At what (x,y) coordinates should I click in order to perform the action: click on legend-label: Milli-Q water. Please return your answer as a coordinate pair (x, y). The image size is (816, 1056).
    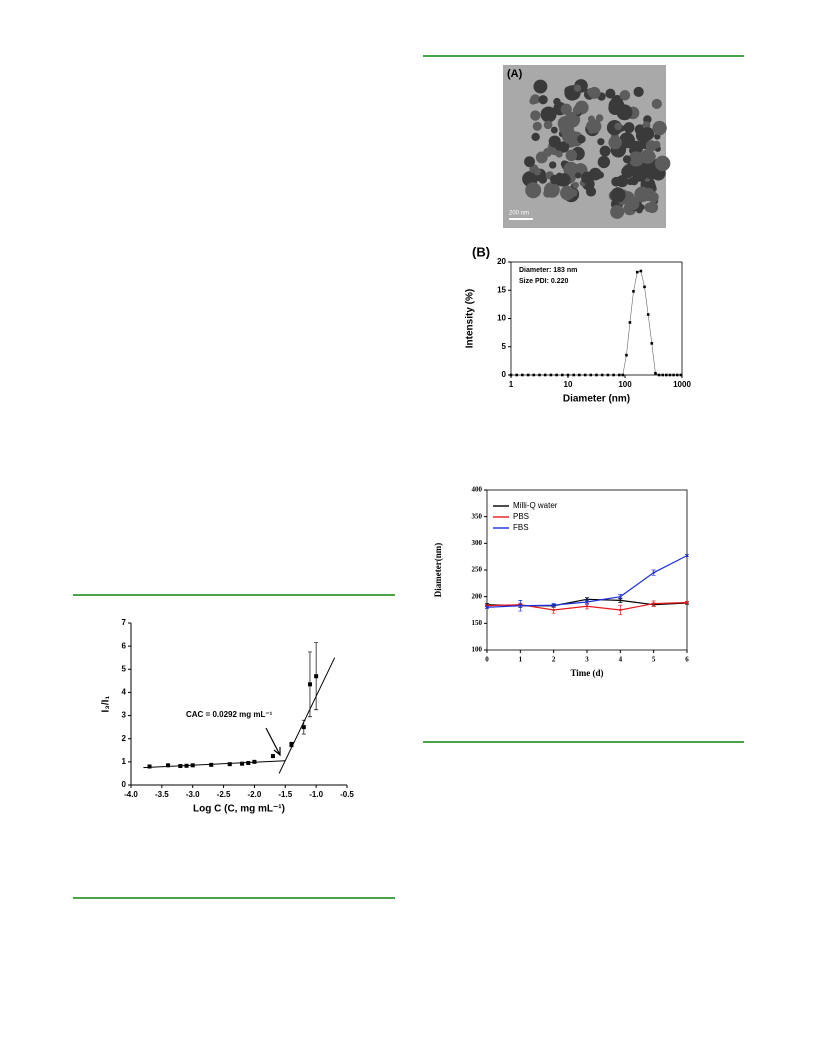
    Looking at the image, I should click on (535, 505).